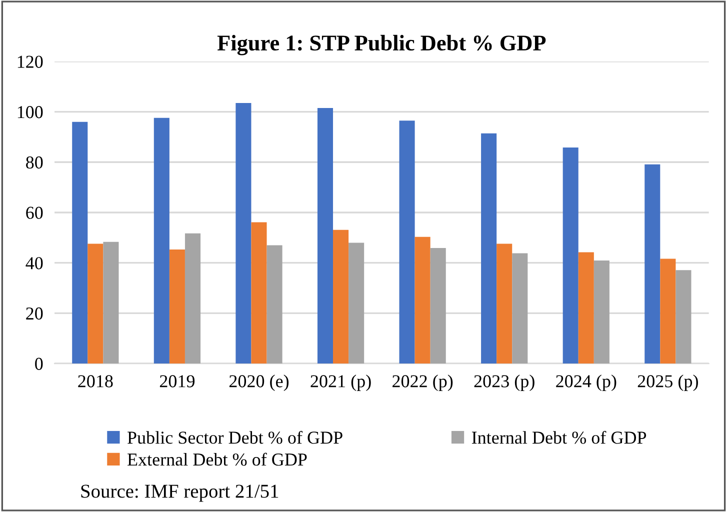  I want to click on source-note: Source: IMF report 21/51, so click(179, 493).